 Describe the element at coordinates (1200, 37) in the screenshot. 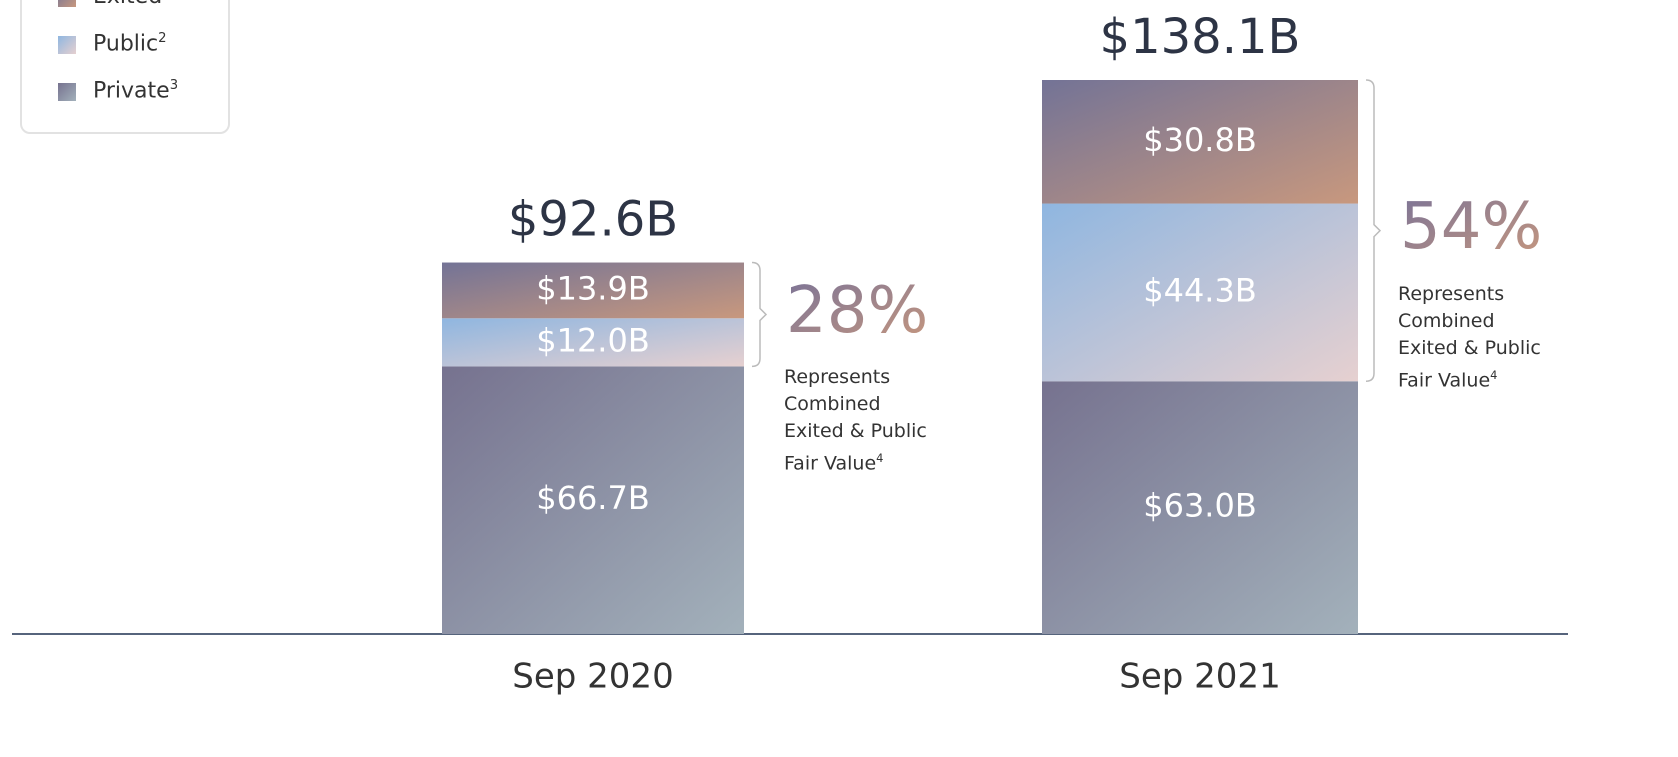

I see `total-label: $138.1B` at that location.